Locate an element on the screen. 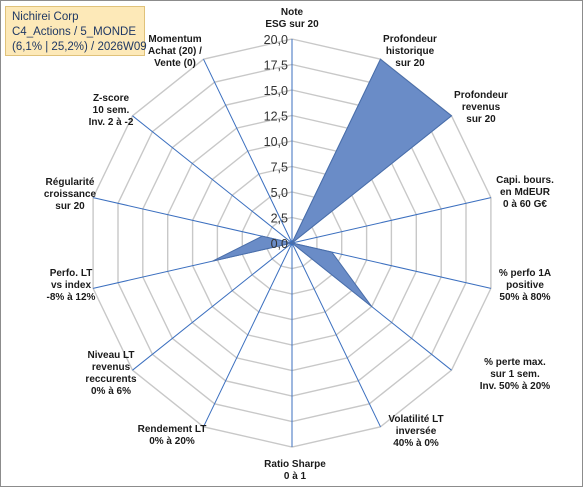 The width and height of the screenshot is (583, 487). axis-label-line: Achat (20) / is located at coordinates (175, 51).